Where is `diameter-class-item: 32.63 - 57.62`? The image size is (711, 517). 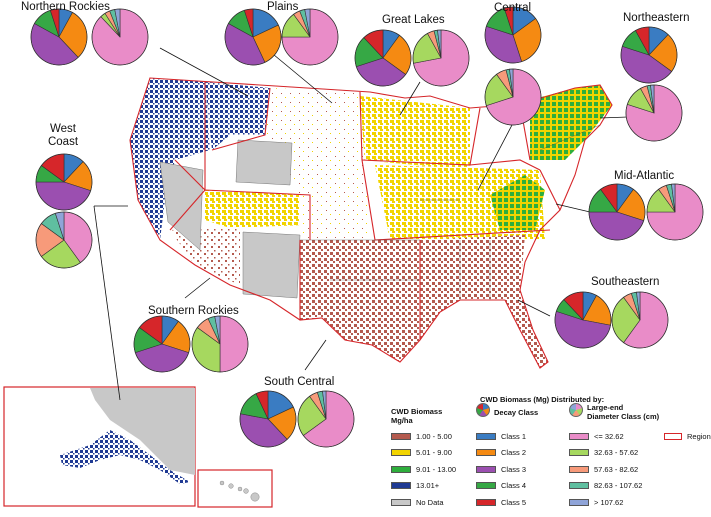 diameter-class-item: 32.63 - 57.62 is located at coordinates (603, 453).